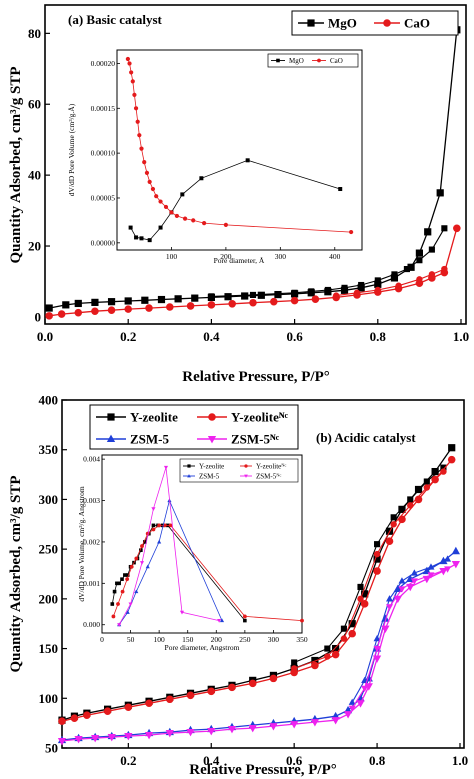 The height and width of the screenshot is (779, 474). I want to click on desorption-line, so click(390, 282).